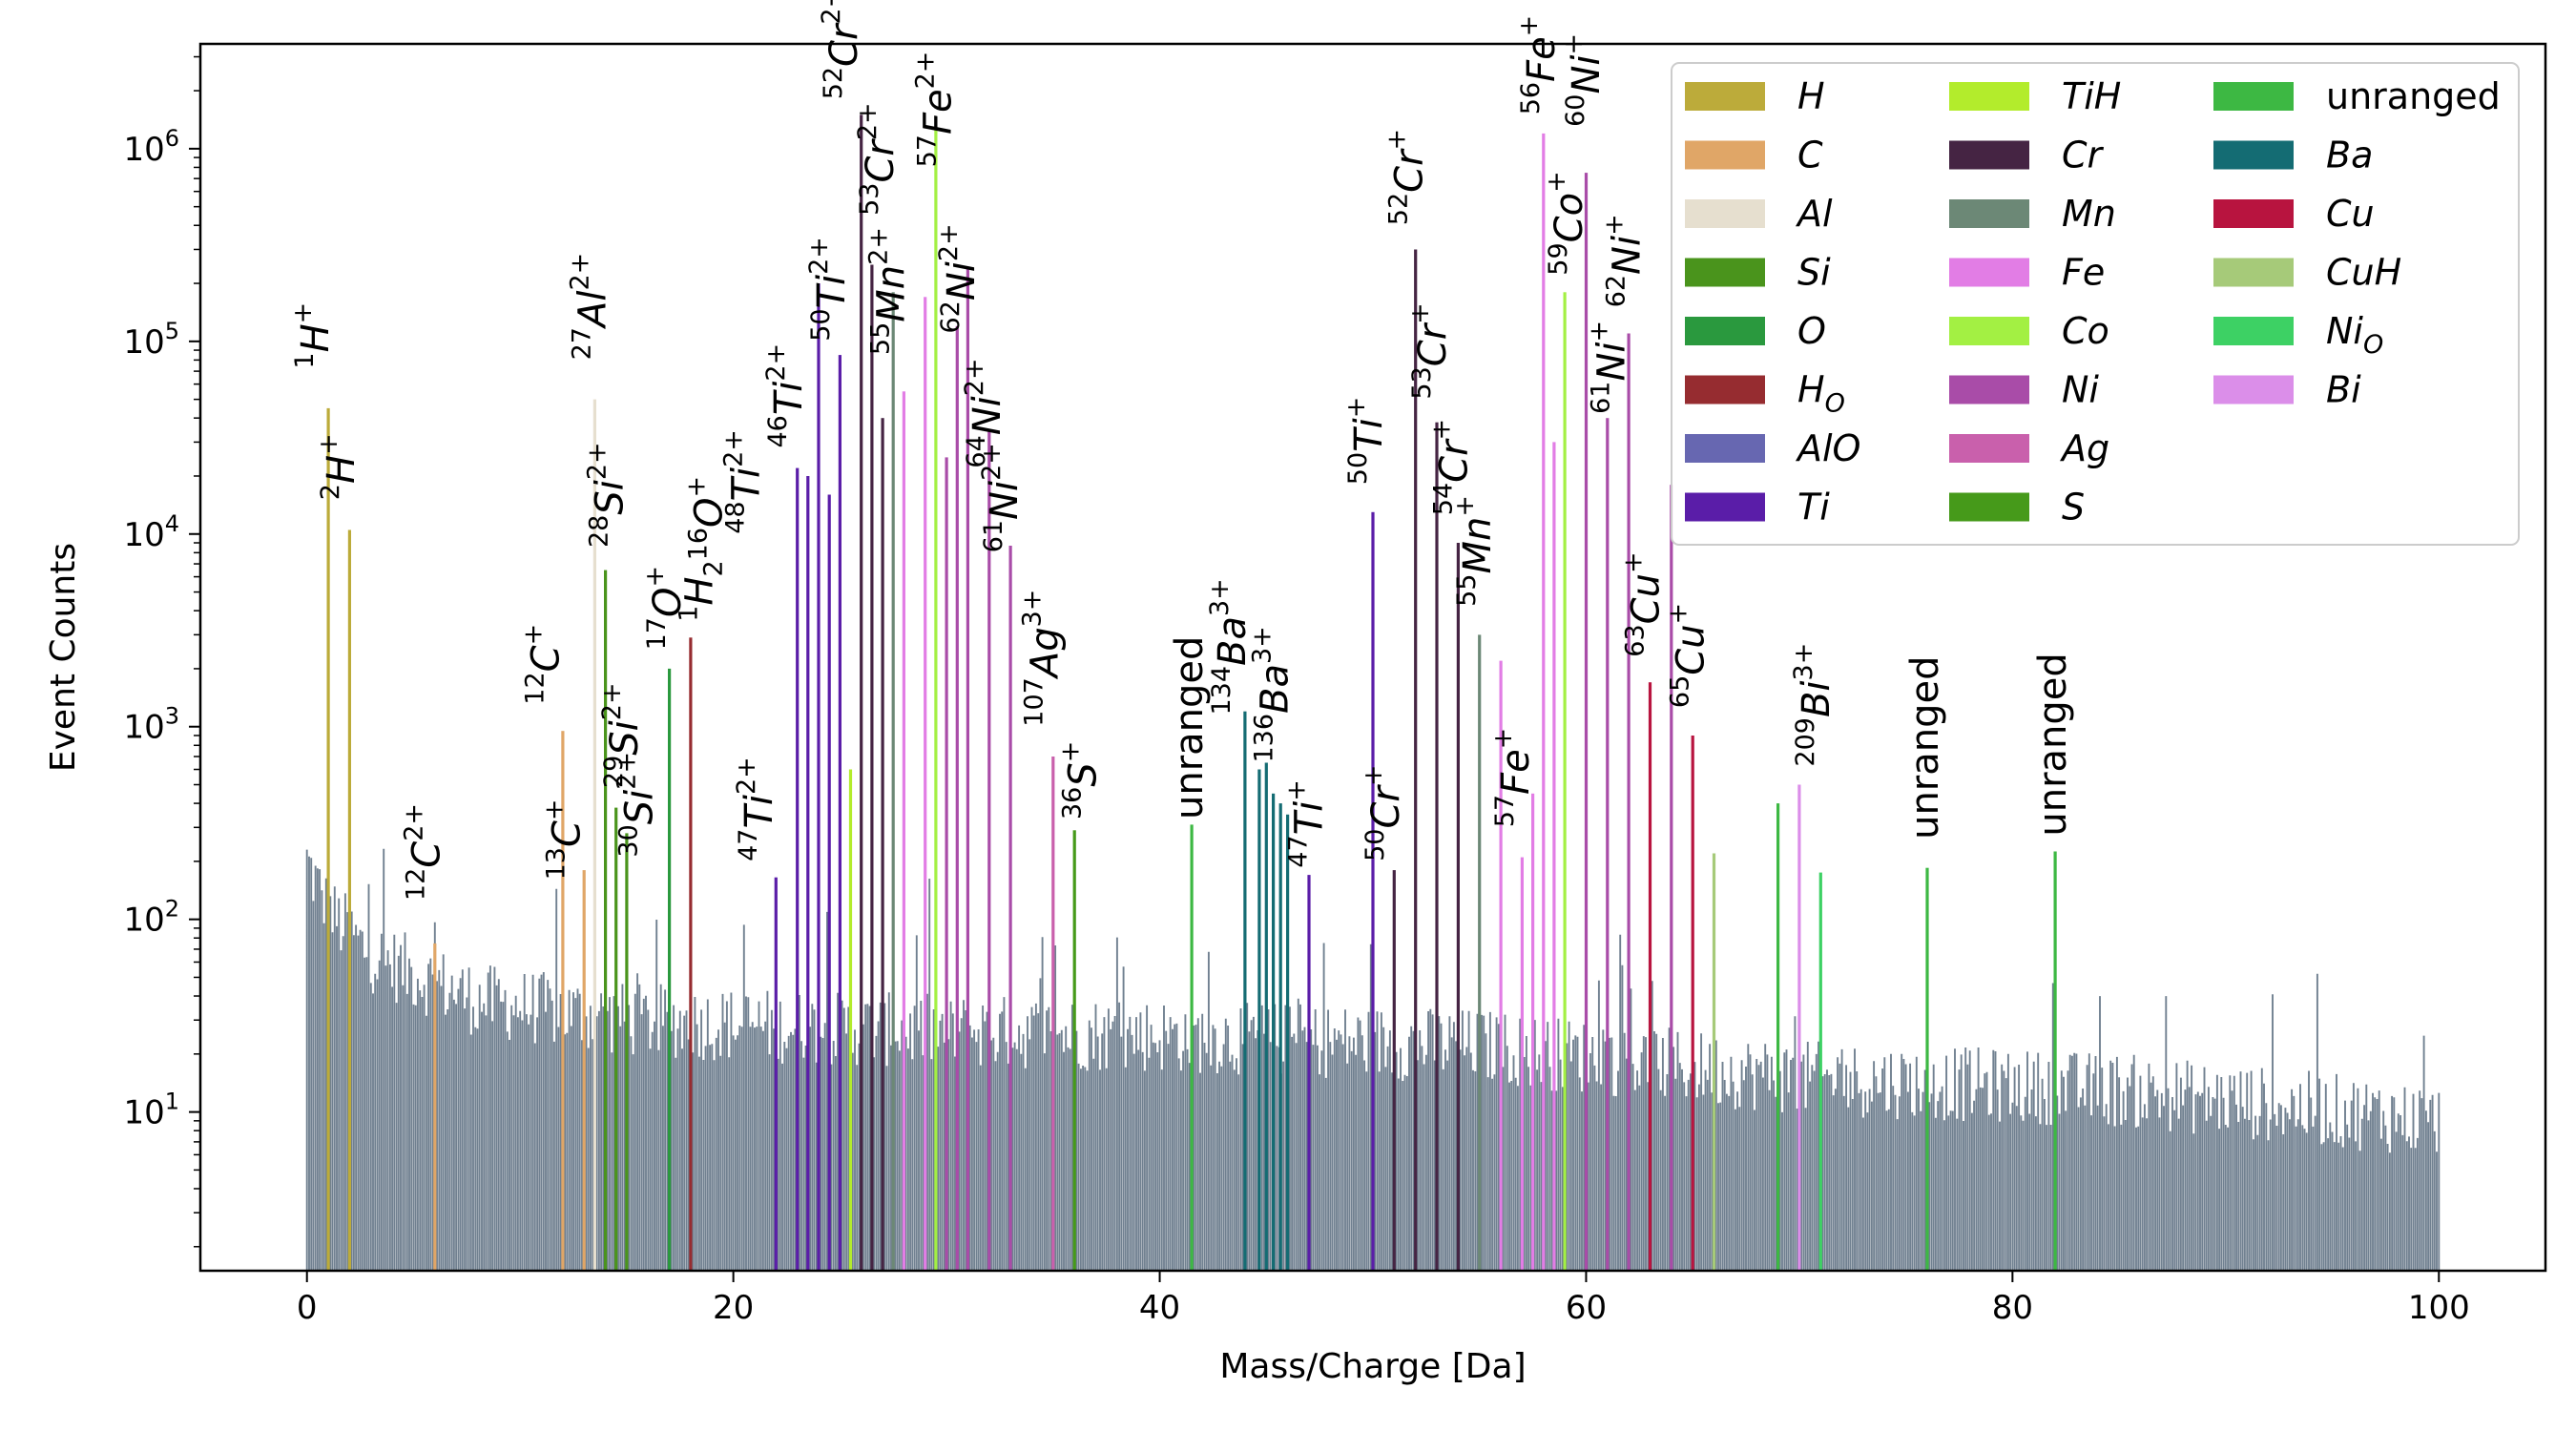 Image resolution: width=2576 pixels, height=1431 pixels. Describe the element at coordinates (1406, 177) in the screenshot. I see `peak-label: 52Cr+` at that location.